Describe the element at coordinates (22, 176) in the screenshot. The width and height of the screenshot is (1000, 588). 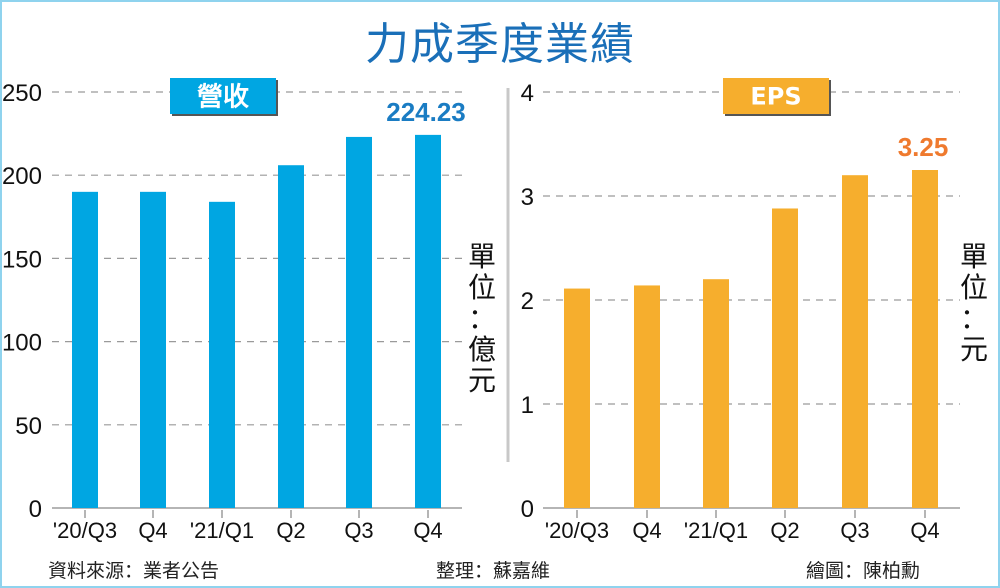
I see `y-tick-label: 200` at that location.